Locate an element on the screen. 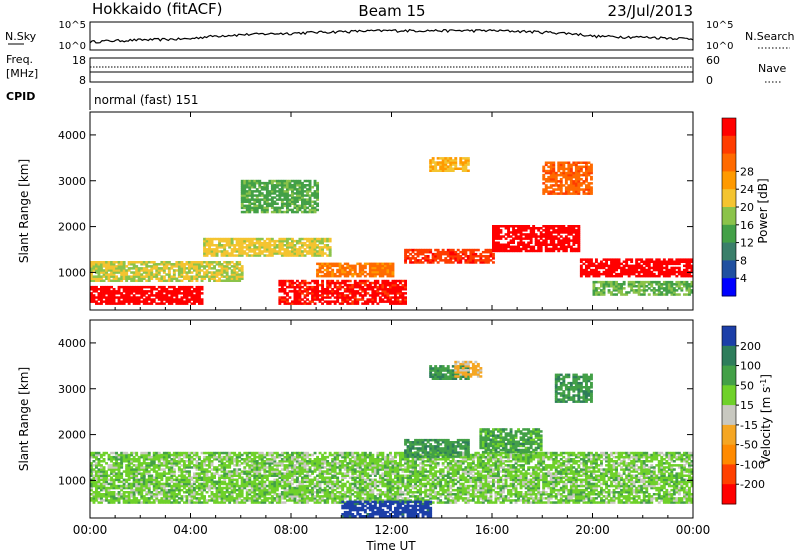 The width and height of the screenshot is (800, 554). colorbar-tick-label: 4 is located at coordinates (743, 278).